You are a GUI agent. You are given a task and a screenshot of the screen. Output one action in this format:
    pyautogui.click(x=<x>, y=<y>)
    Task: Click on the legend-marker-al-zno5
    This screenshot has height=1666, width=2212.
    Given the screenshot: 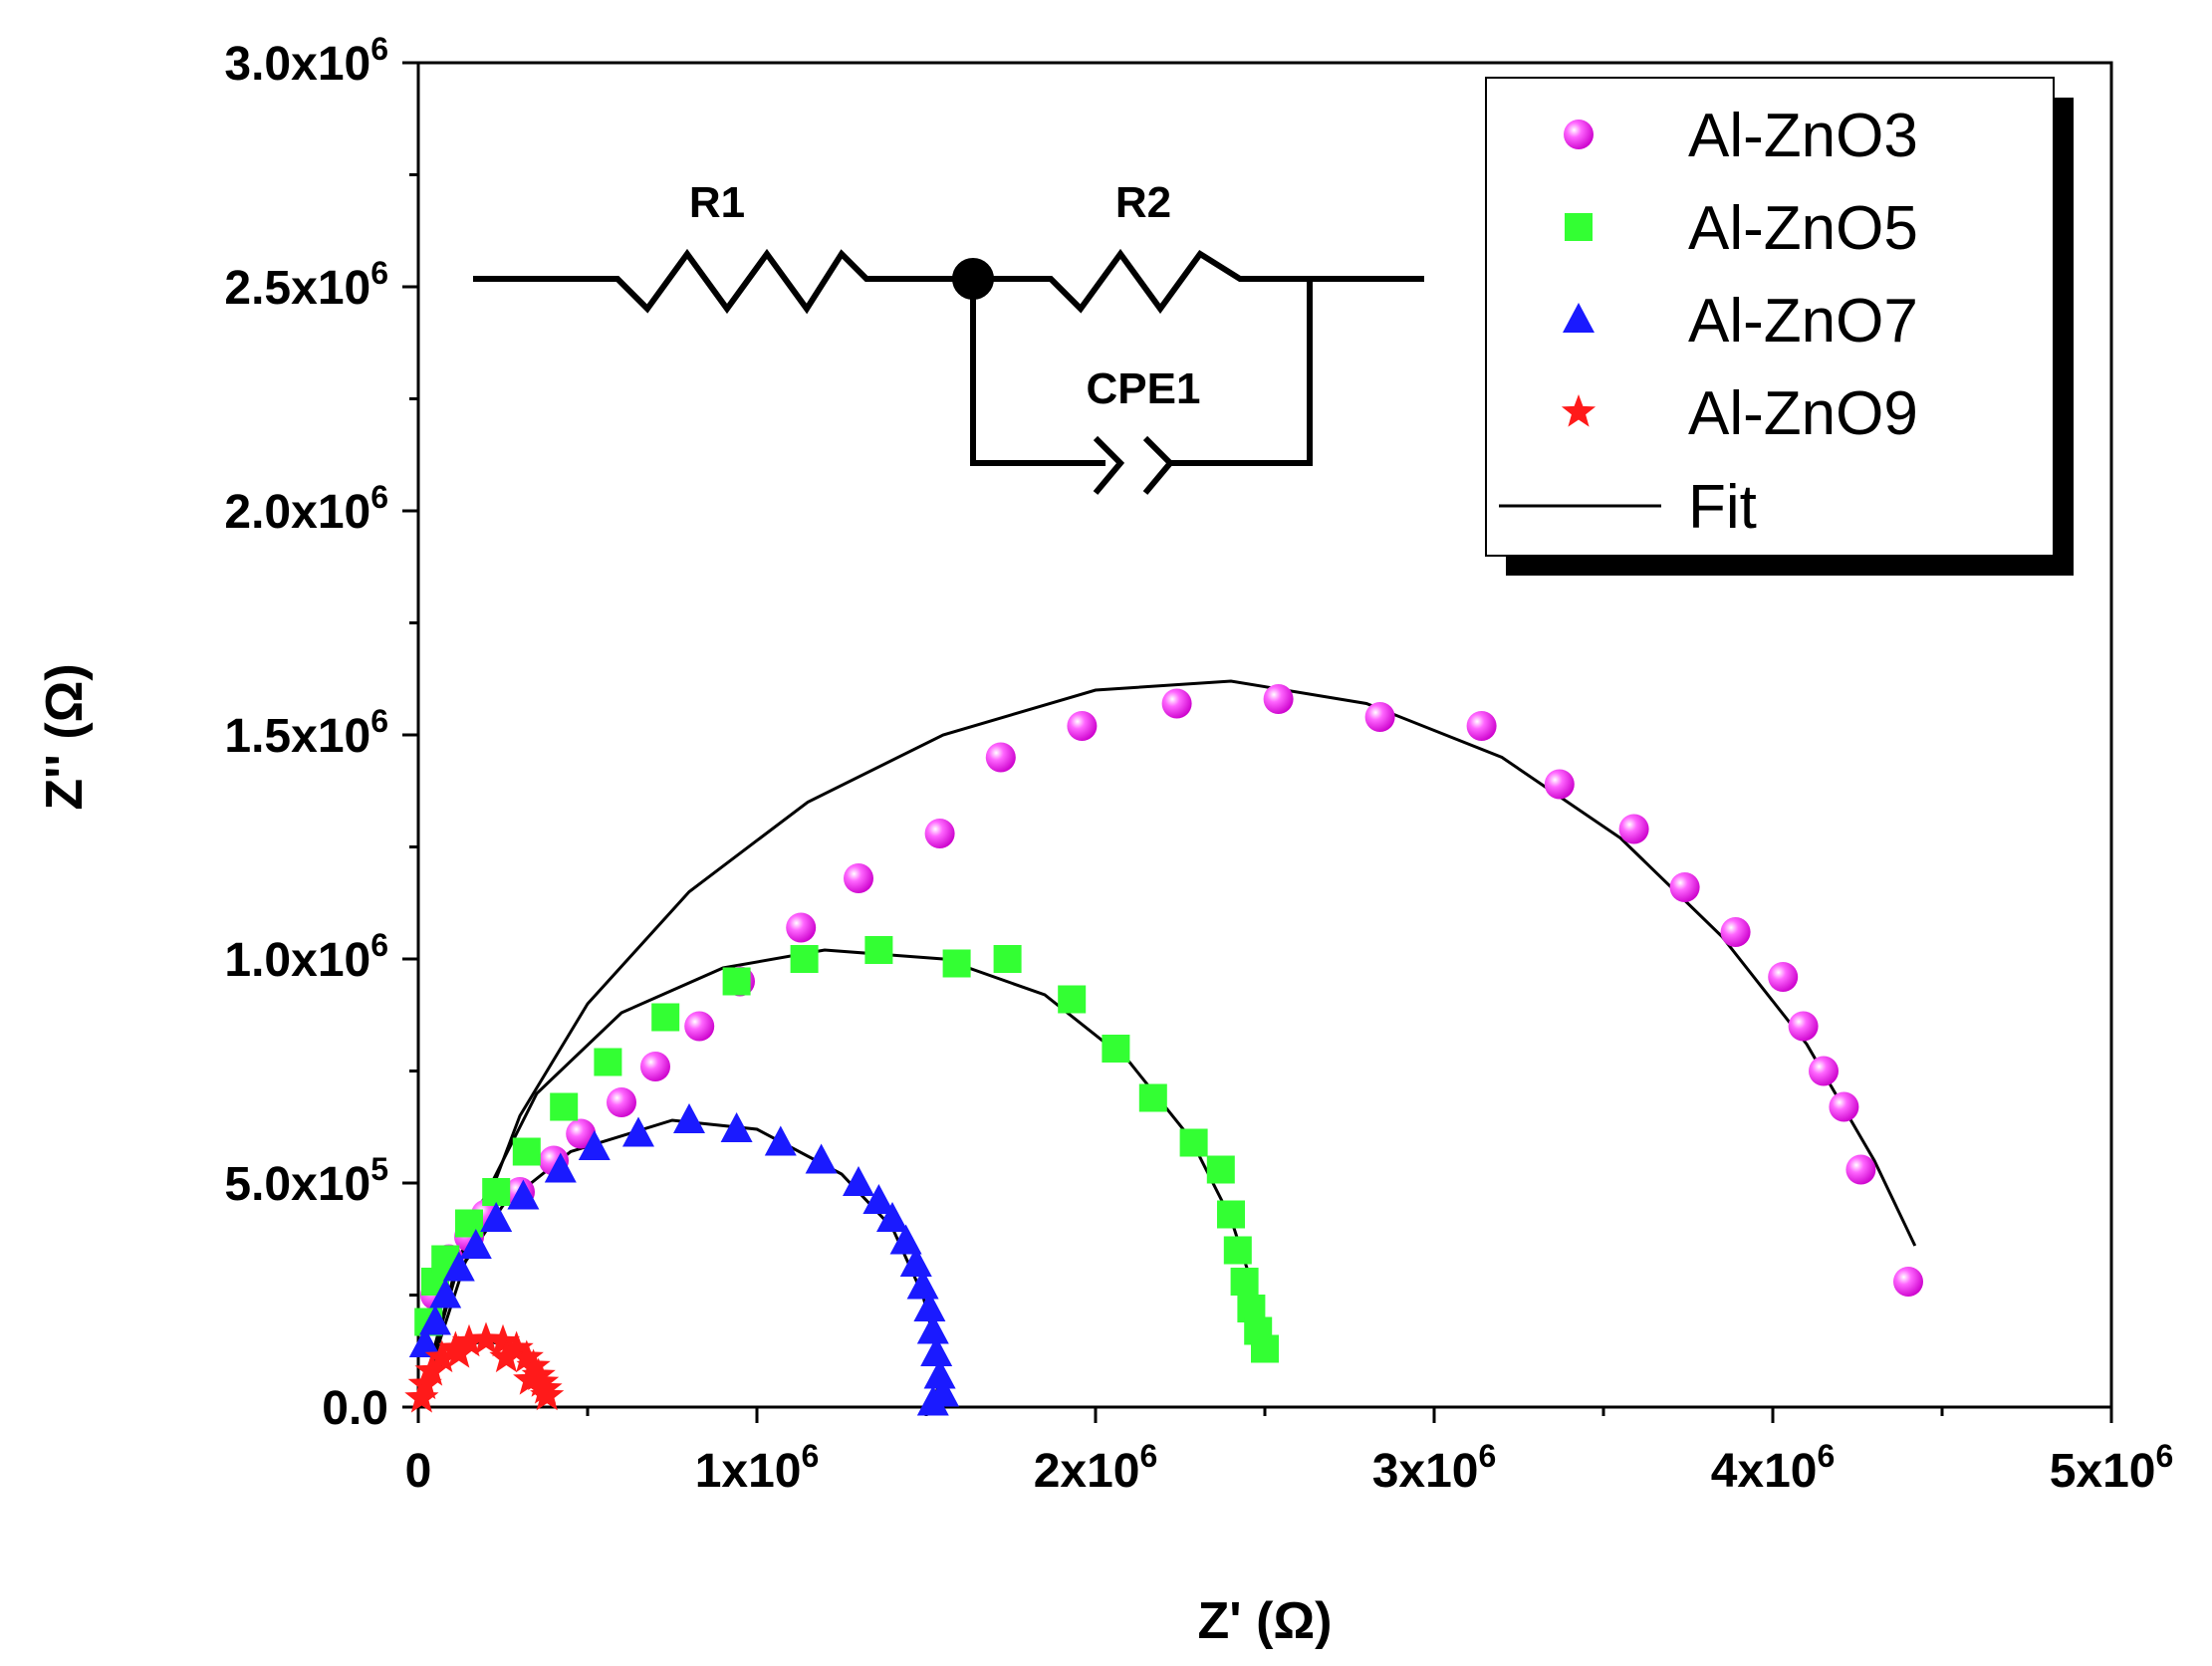 What is the action you would take?
    pyautogui.click(x=1579, y=227)
    